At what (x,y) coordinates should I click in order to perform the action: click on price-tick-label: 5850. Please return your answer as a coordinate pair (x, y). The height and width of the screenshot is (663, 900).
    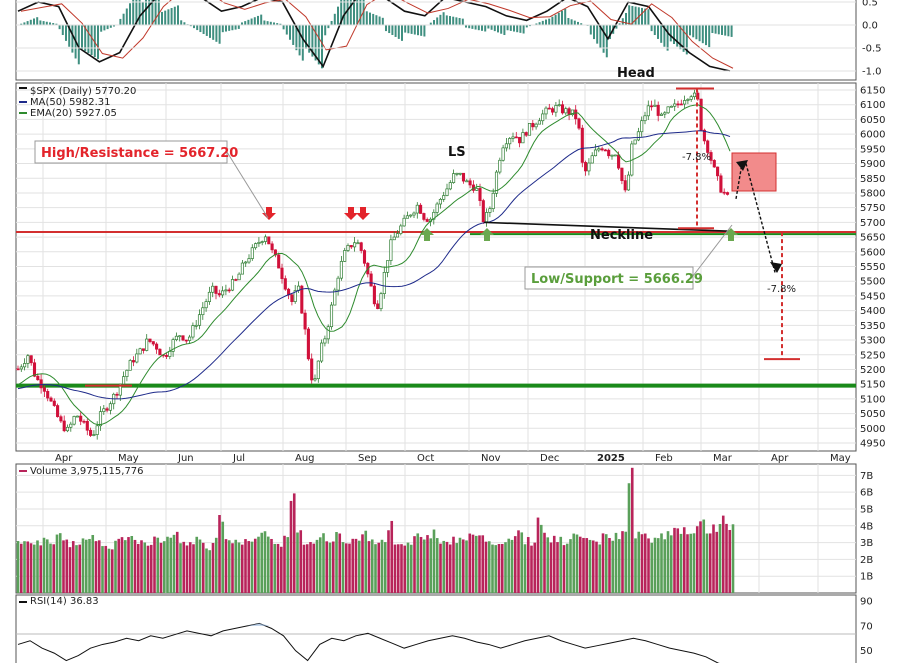
    Looking at the image, I should click on (872, 179).